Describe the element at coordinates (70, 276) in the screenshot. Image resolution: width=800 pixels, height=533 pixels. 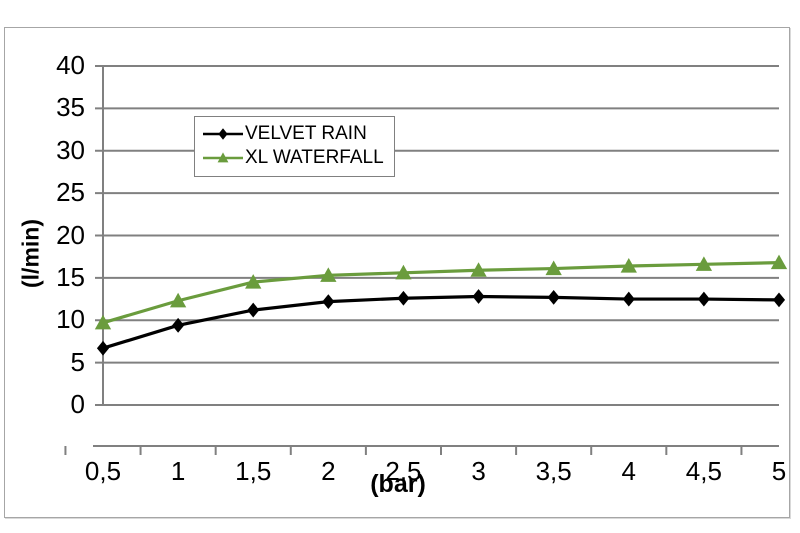
I see `y-tick-label-15: 15` at that location.